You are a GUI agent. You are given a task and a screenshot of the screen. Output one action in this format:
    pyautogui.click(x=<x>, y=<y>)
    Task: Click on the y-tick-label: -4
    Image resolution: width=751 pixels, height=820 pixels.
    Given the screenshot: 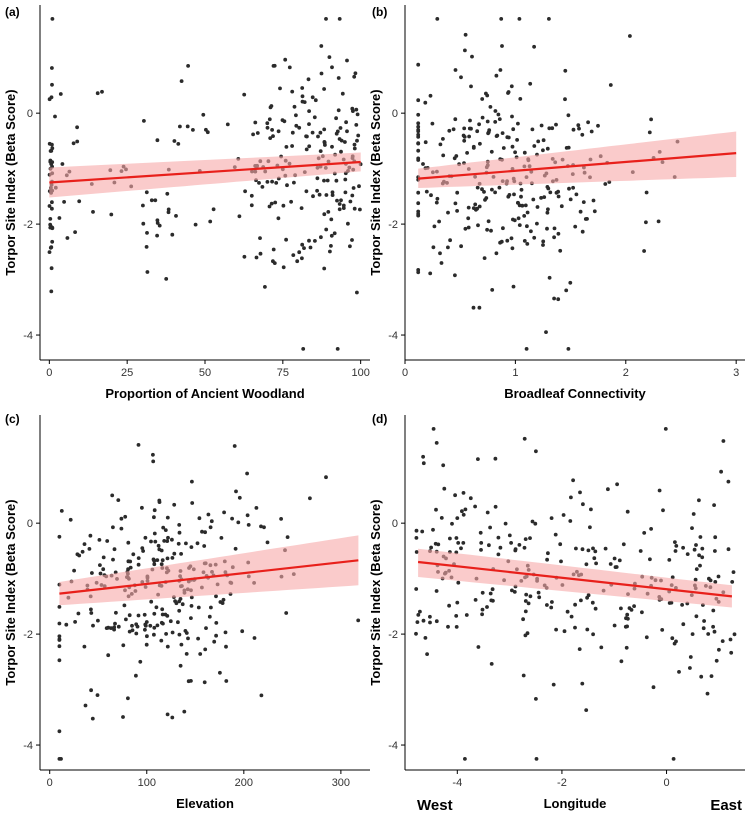 What is the action you would take?
    pyautogui.click(x=393, y=336)
    